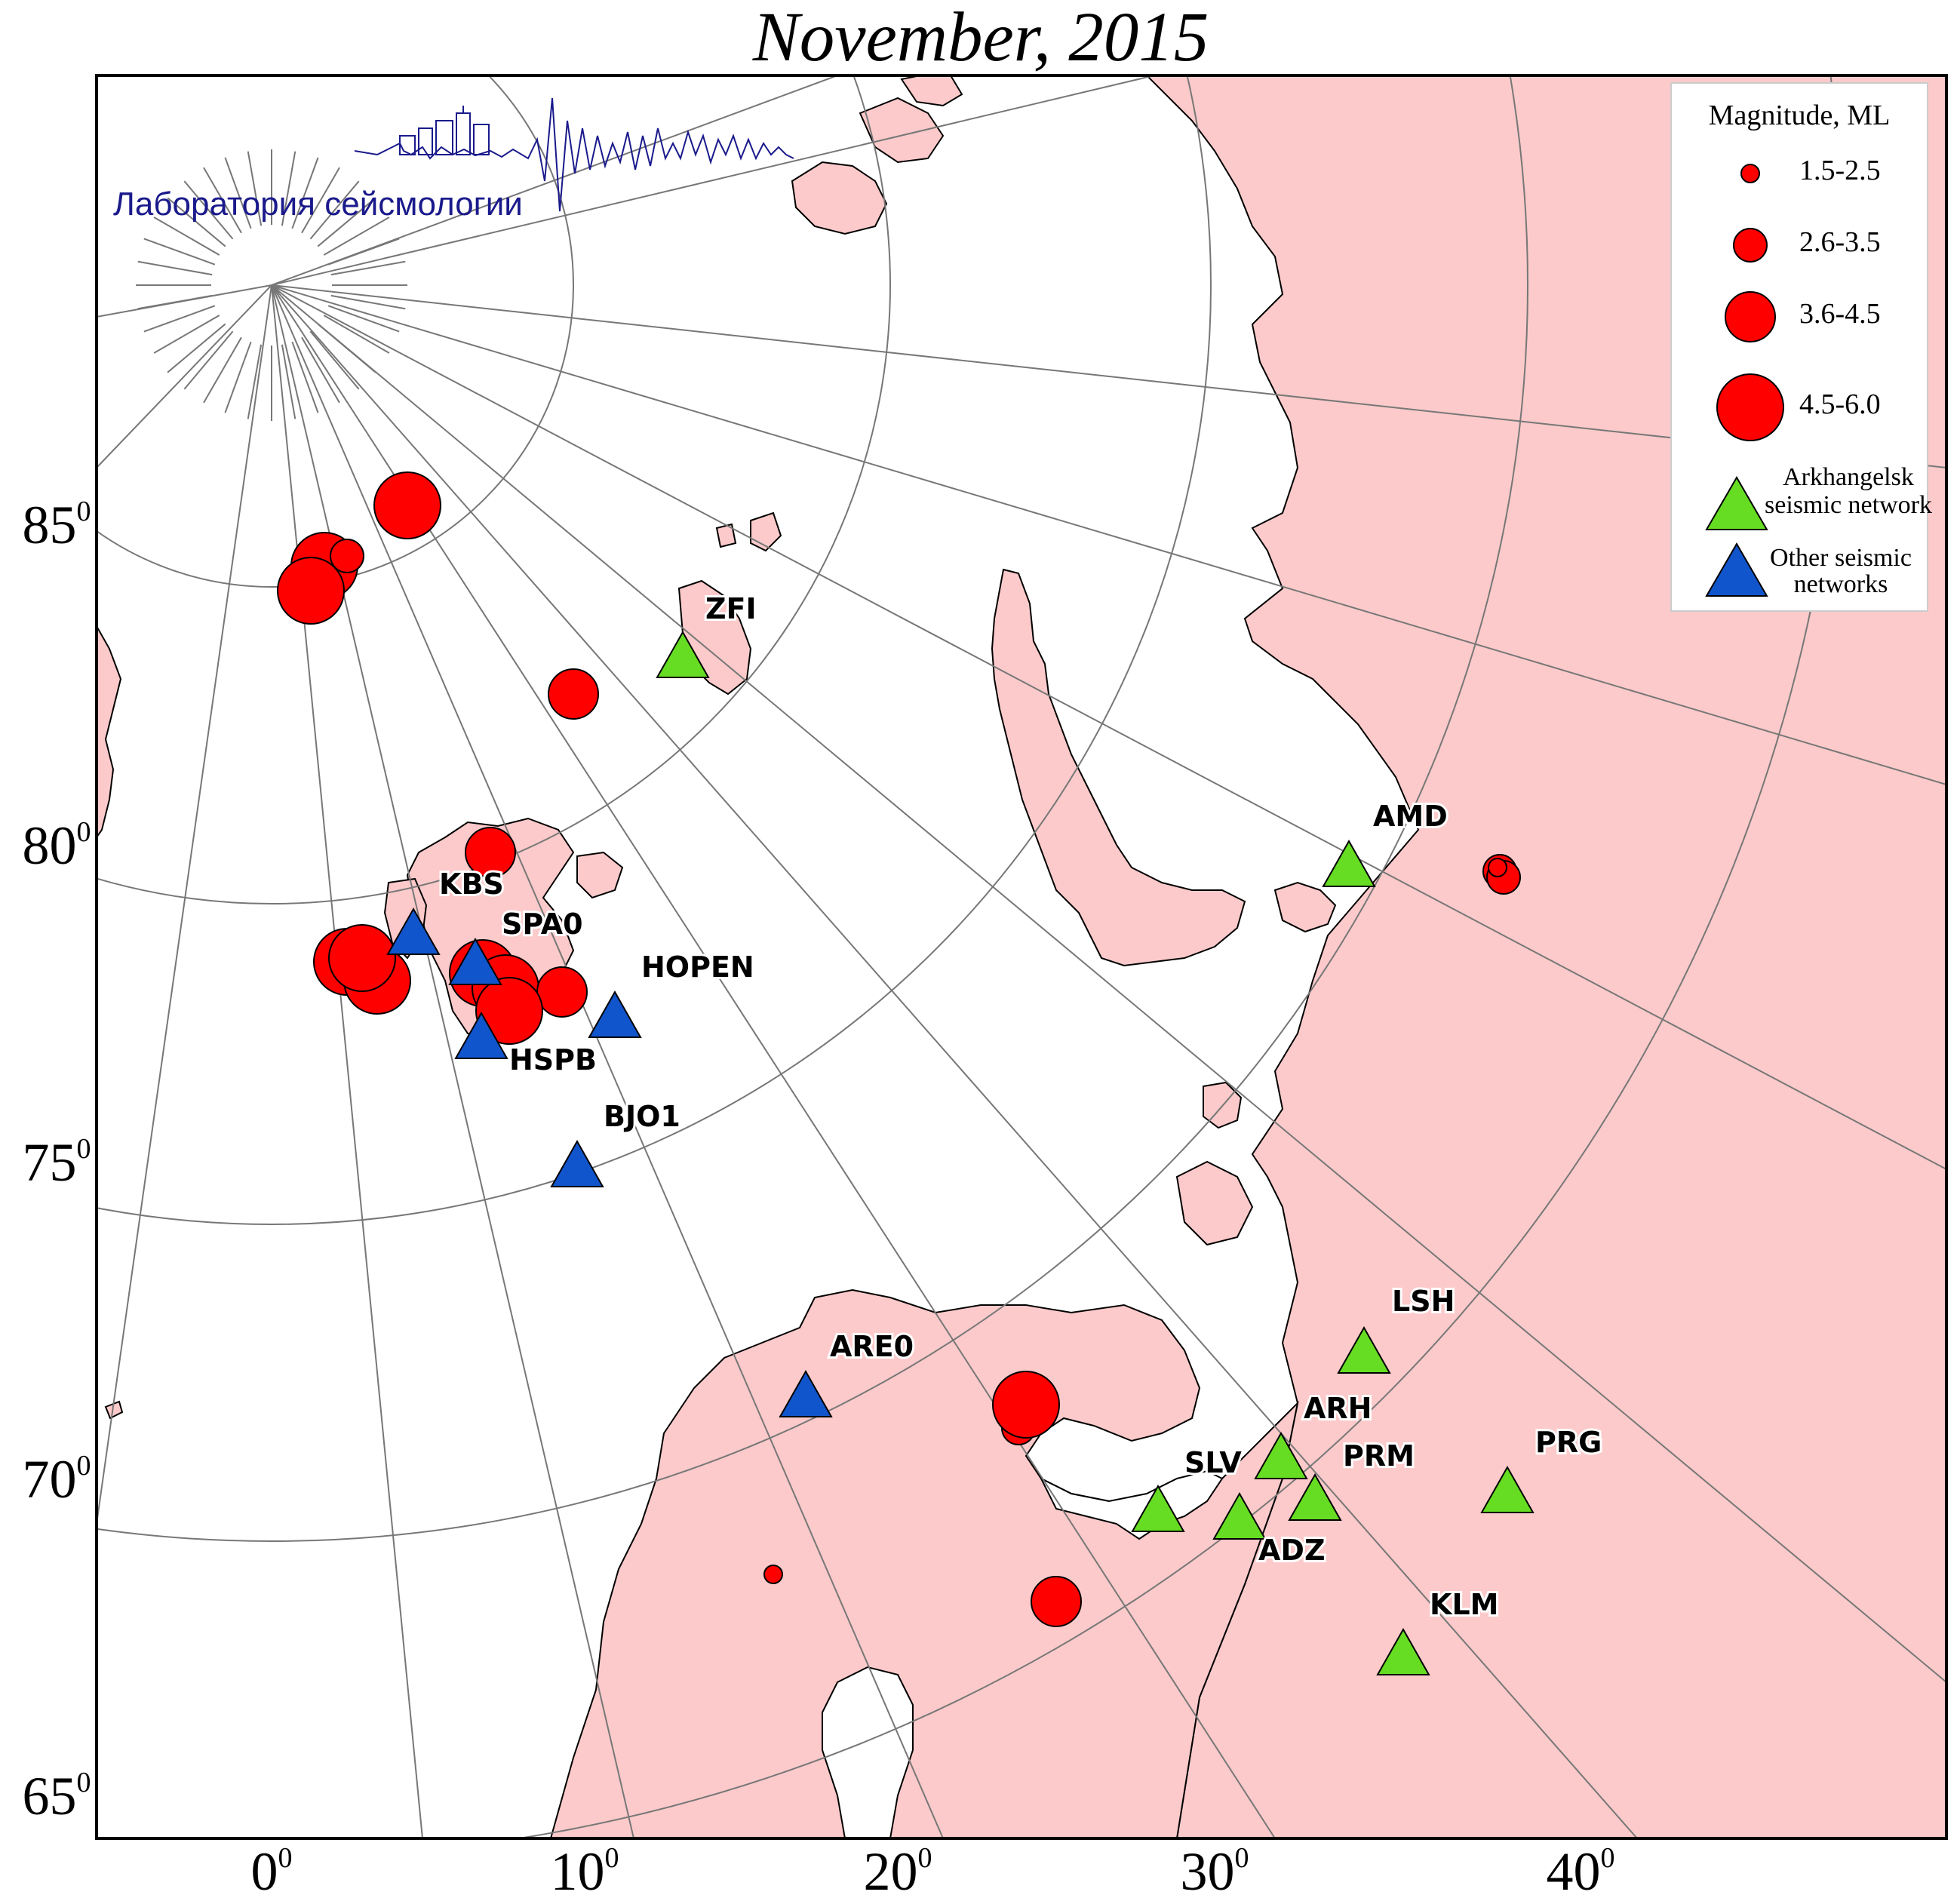  I want to click on legend-magnitude-1-marker, so click(1750, 173).